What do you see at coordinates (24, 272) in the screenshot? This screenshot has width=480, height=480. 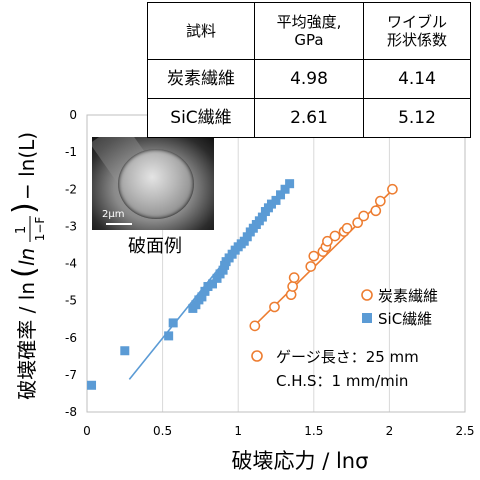 I see `y-axis-label-paren-open: (` at bounding box center [24, 272].